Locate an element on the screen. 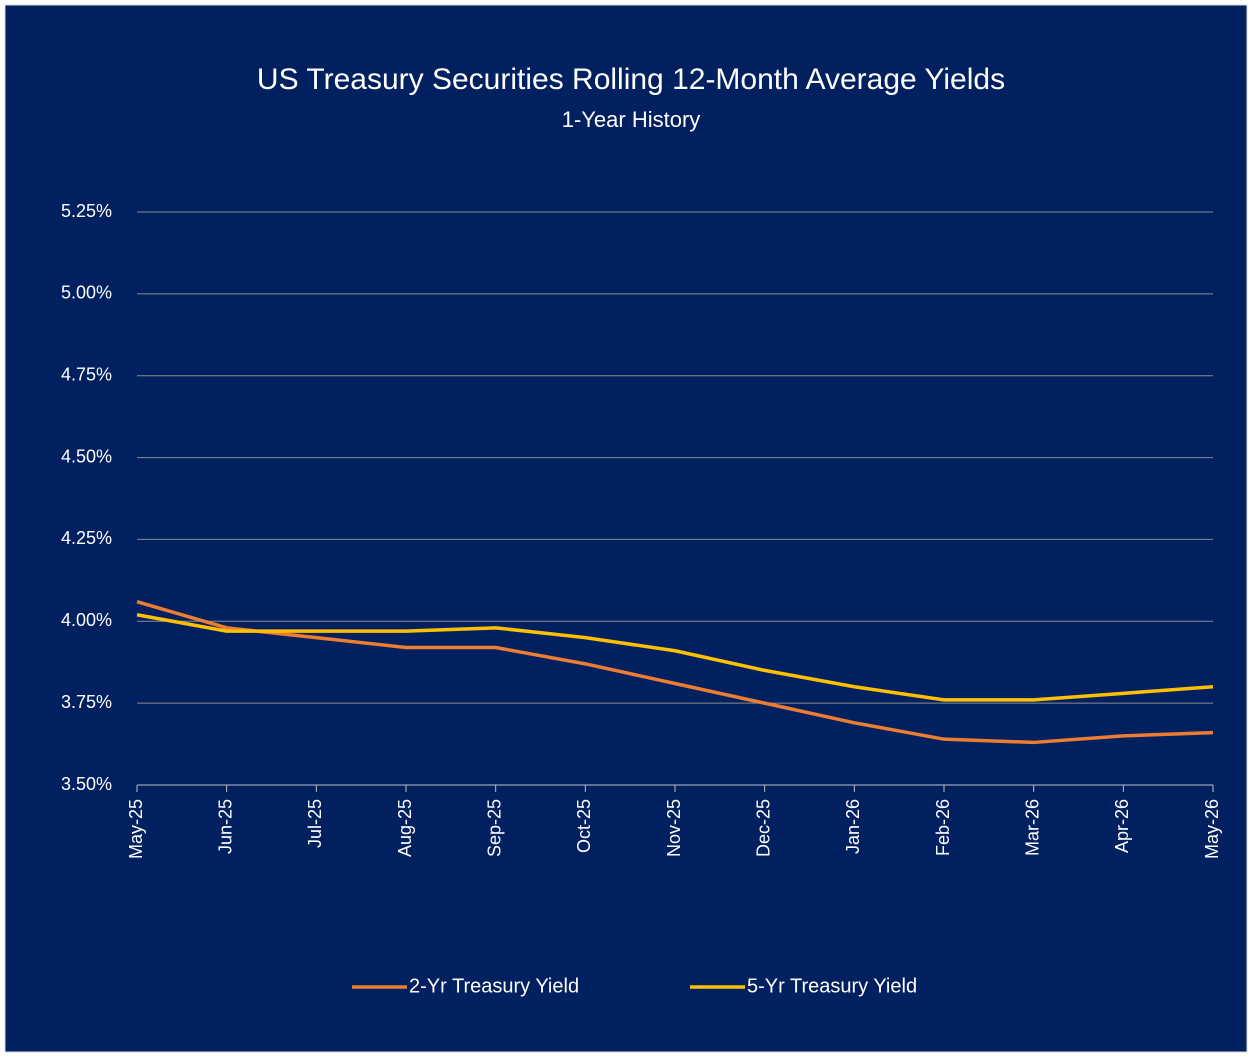 Image resolution: width=1252 pixels, height=1062 pixels. legend-label: 5-Yr Treasury Yield is located at coordinates (832, 986).